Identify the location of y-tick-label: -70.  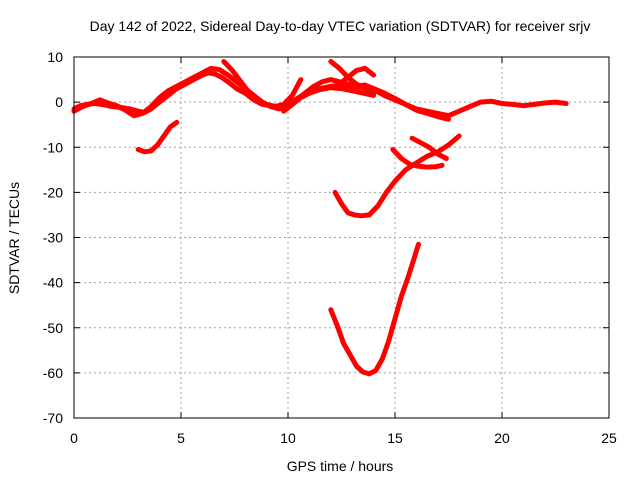
(53, 418).